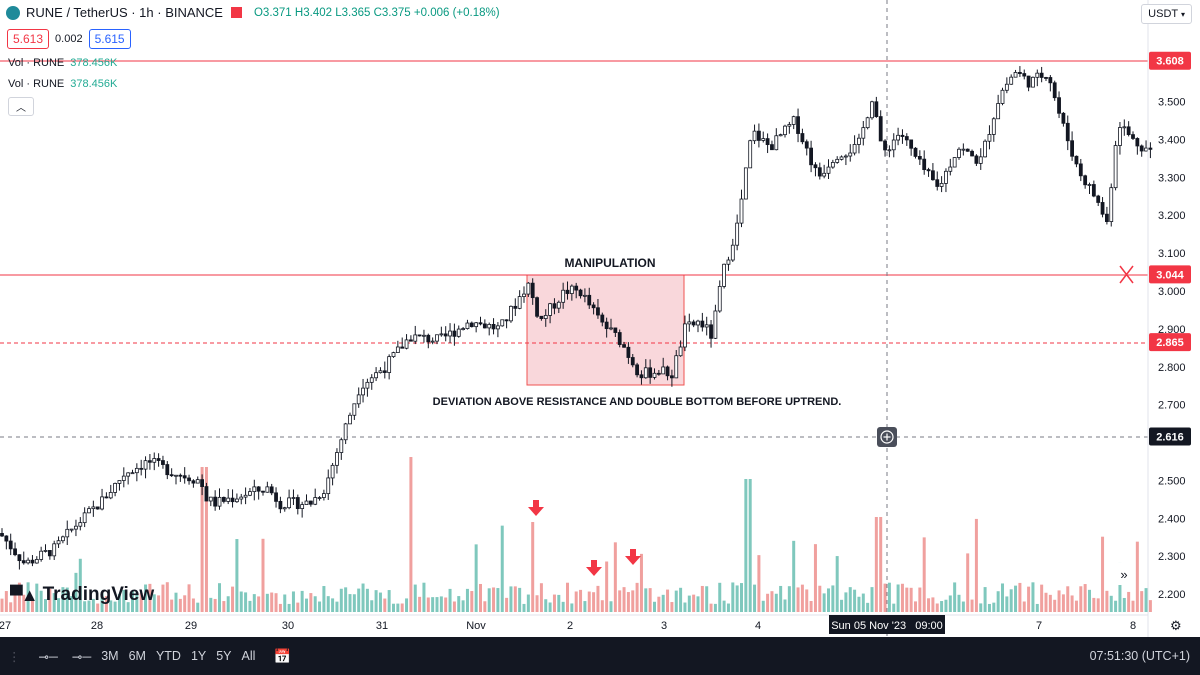 The width and height of the screenshot is (1200, 675). What do you see at coordinates (1139, 656) in the screenshot?
I see `clock: 07:51:30 (UTC+1)` at bounding box center [1139, 656].